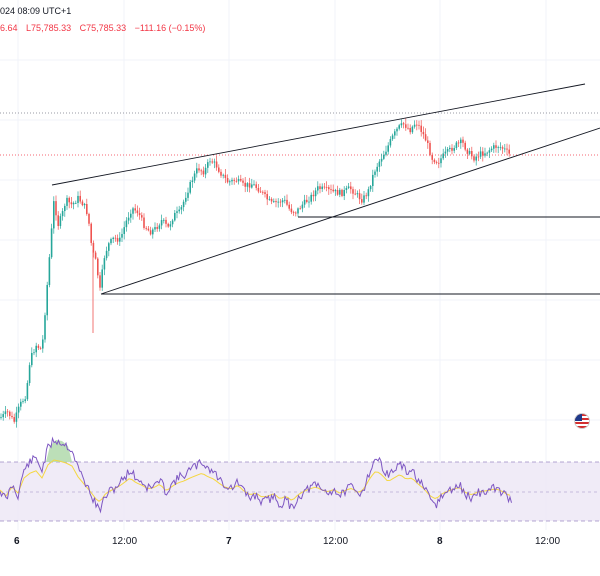 The height and width of the screenshot is (576, 600). I want to click on header-datetime: 024 08:09 UTC+1, so click(36, 11).